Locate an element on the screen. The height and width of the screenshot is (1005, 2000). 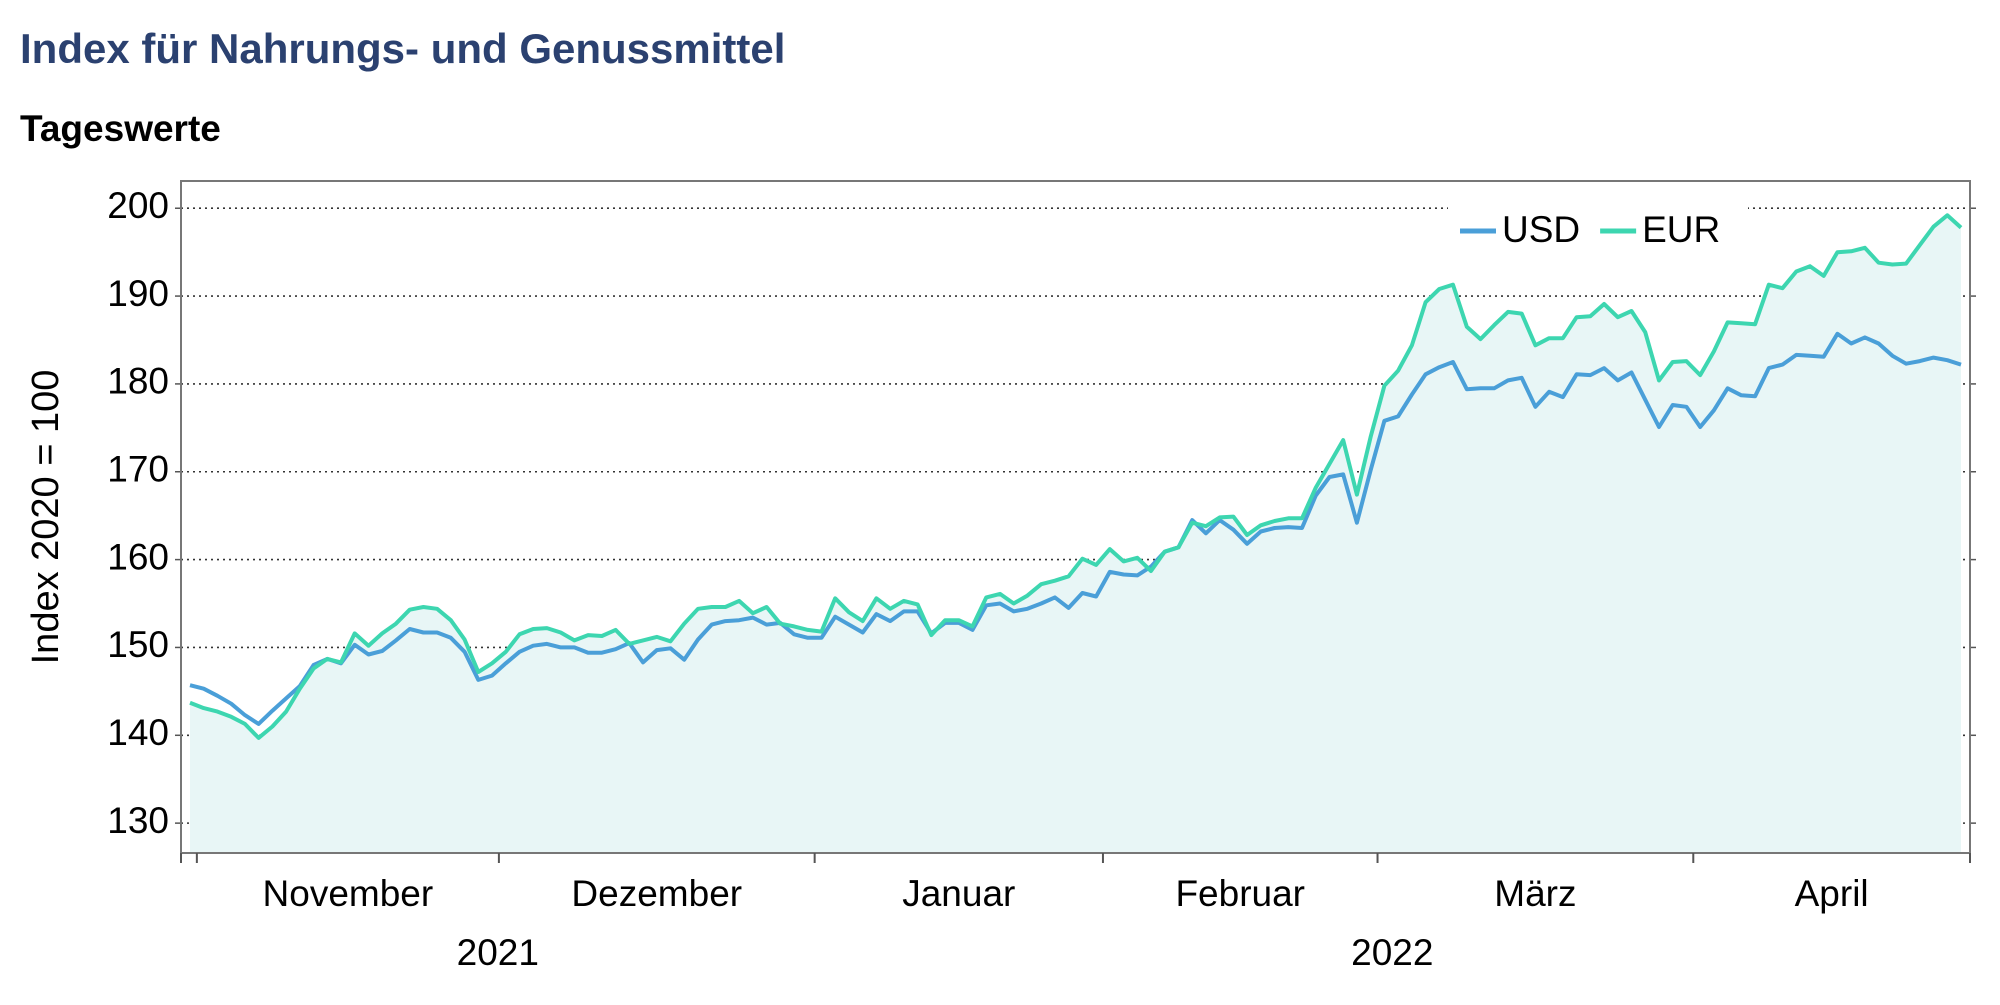
y-tick-label: 180 is located at coordinates (138, 381).